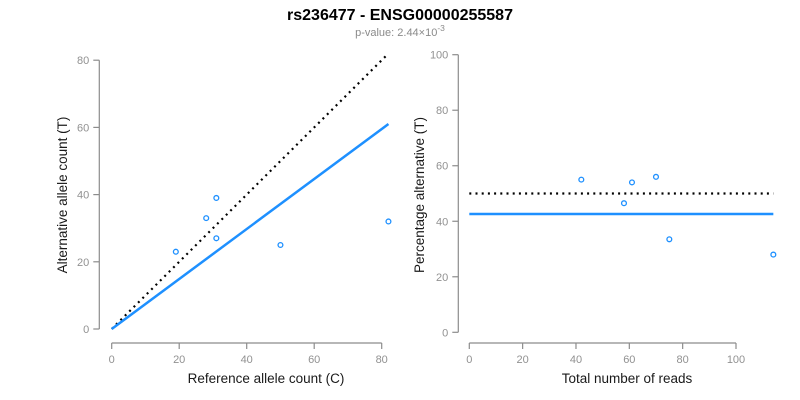 The height and width of the screenshot is (400, 800). I want to click on pvalue-exponent: -3, so click(441, 28).